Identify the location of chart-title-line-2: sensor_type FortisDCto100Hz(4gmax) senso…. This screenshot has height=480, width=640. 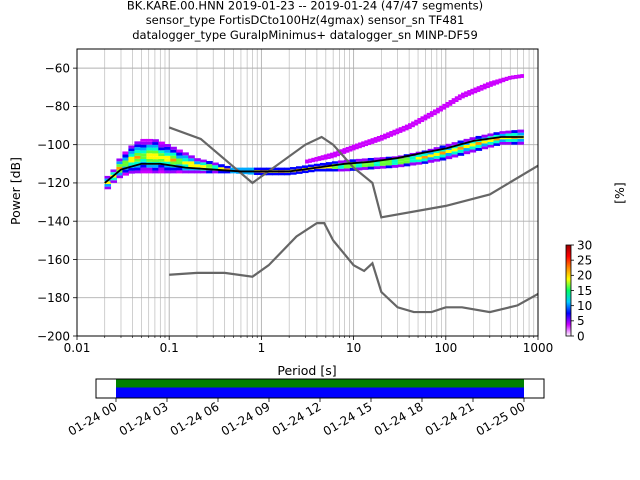
(305, 20).